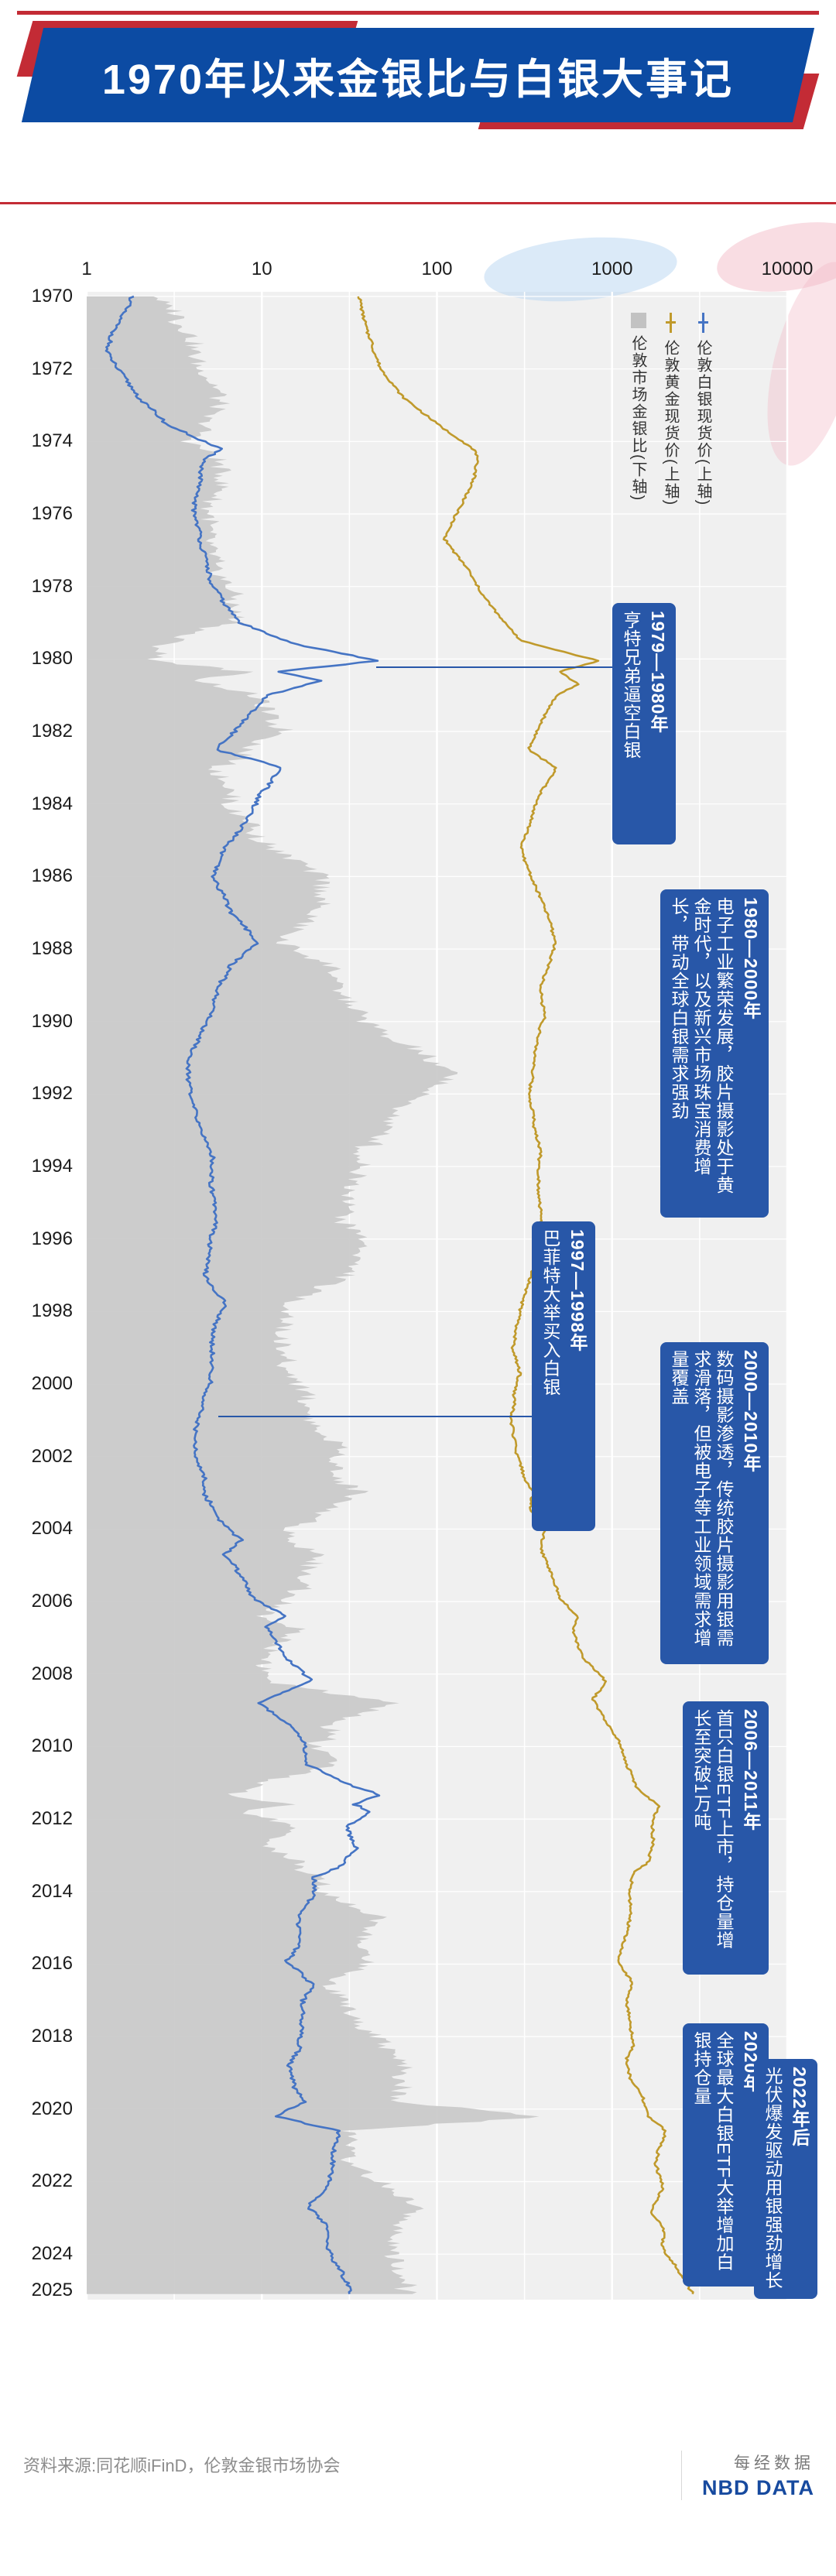  Describe the element at coordinates (52, 441) in the screenshot. I see `year-axis-tick: 1974` at that location.